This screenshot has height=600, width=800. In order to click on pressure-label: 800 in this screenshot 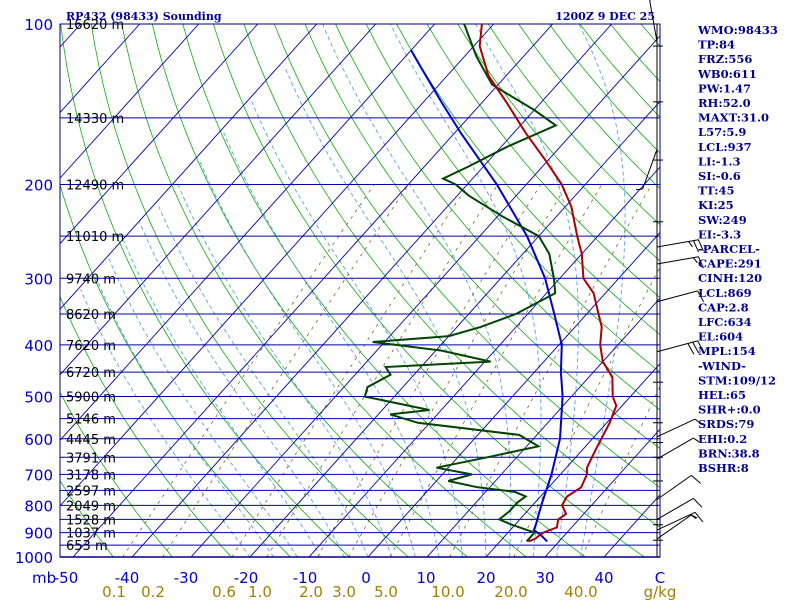, I will do `click(38, 506)`.